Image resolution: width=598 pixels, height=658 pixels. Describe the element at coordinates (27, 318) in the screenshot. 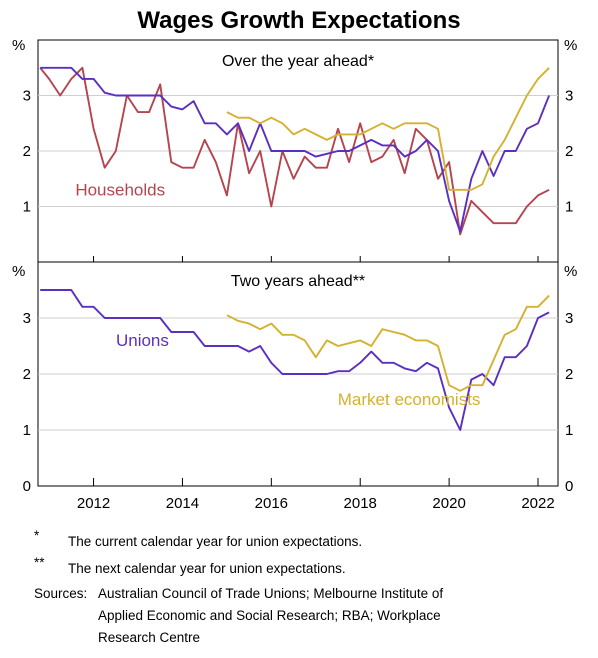

I see `panel-2-y-tick-left: 3` at that location.